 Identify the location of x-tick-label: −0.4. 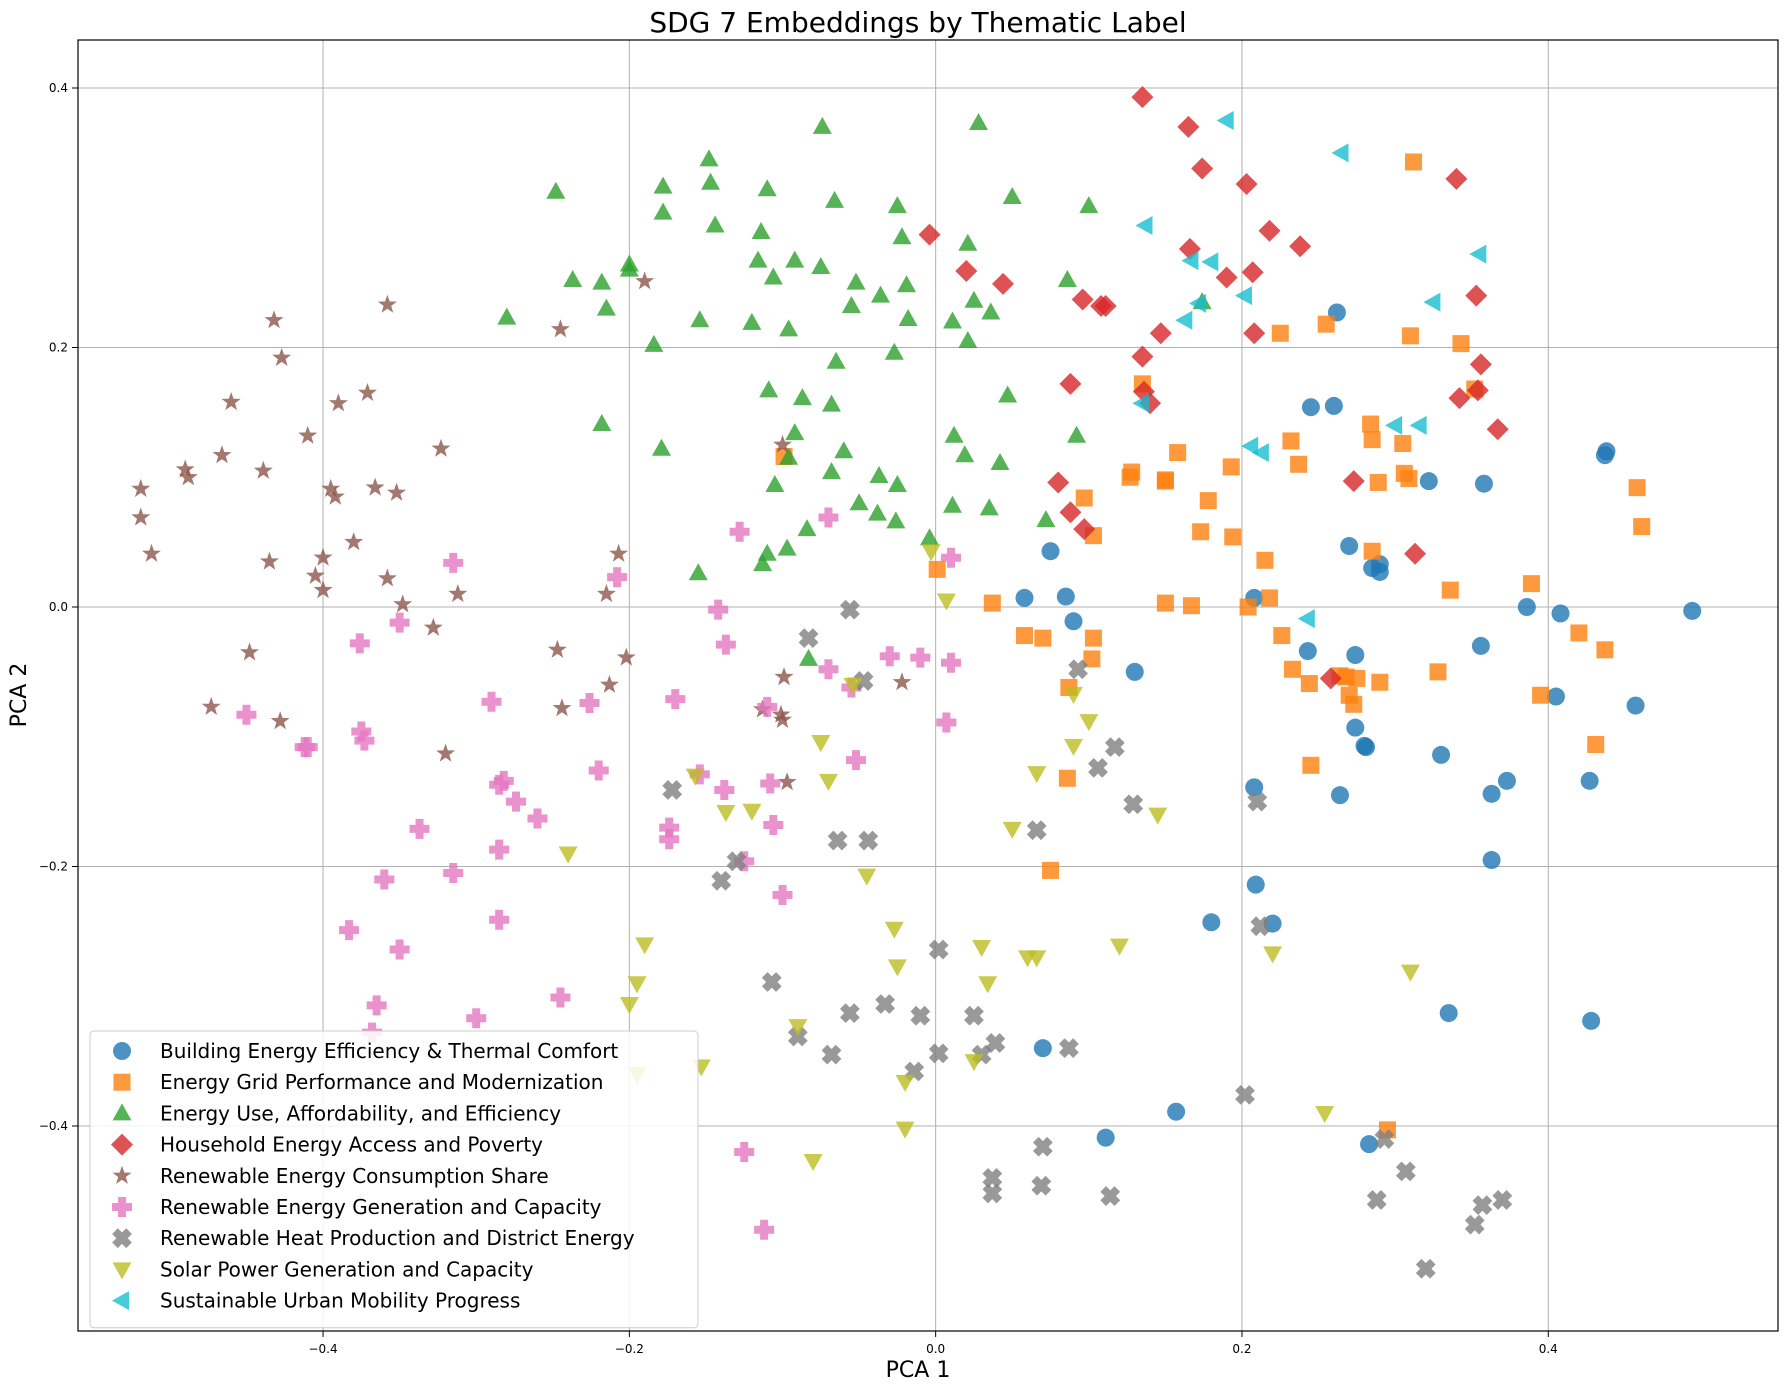
(322, 1349).